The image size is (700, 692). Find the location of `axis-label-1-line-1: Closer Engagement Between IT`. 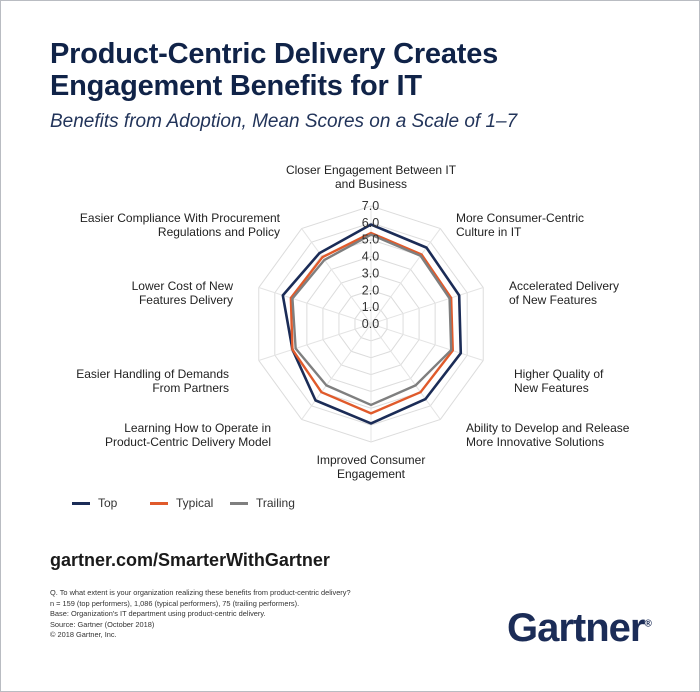

axis-label-1-line-1: Closer Engagement Between IT is located at coordinates (371, 170).